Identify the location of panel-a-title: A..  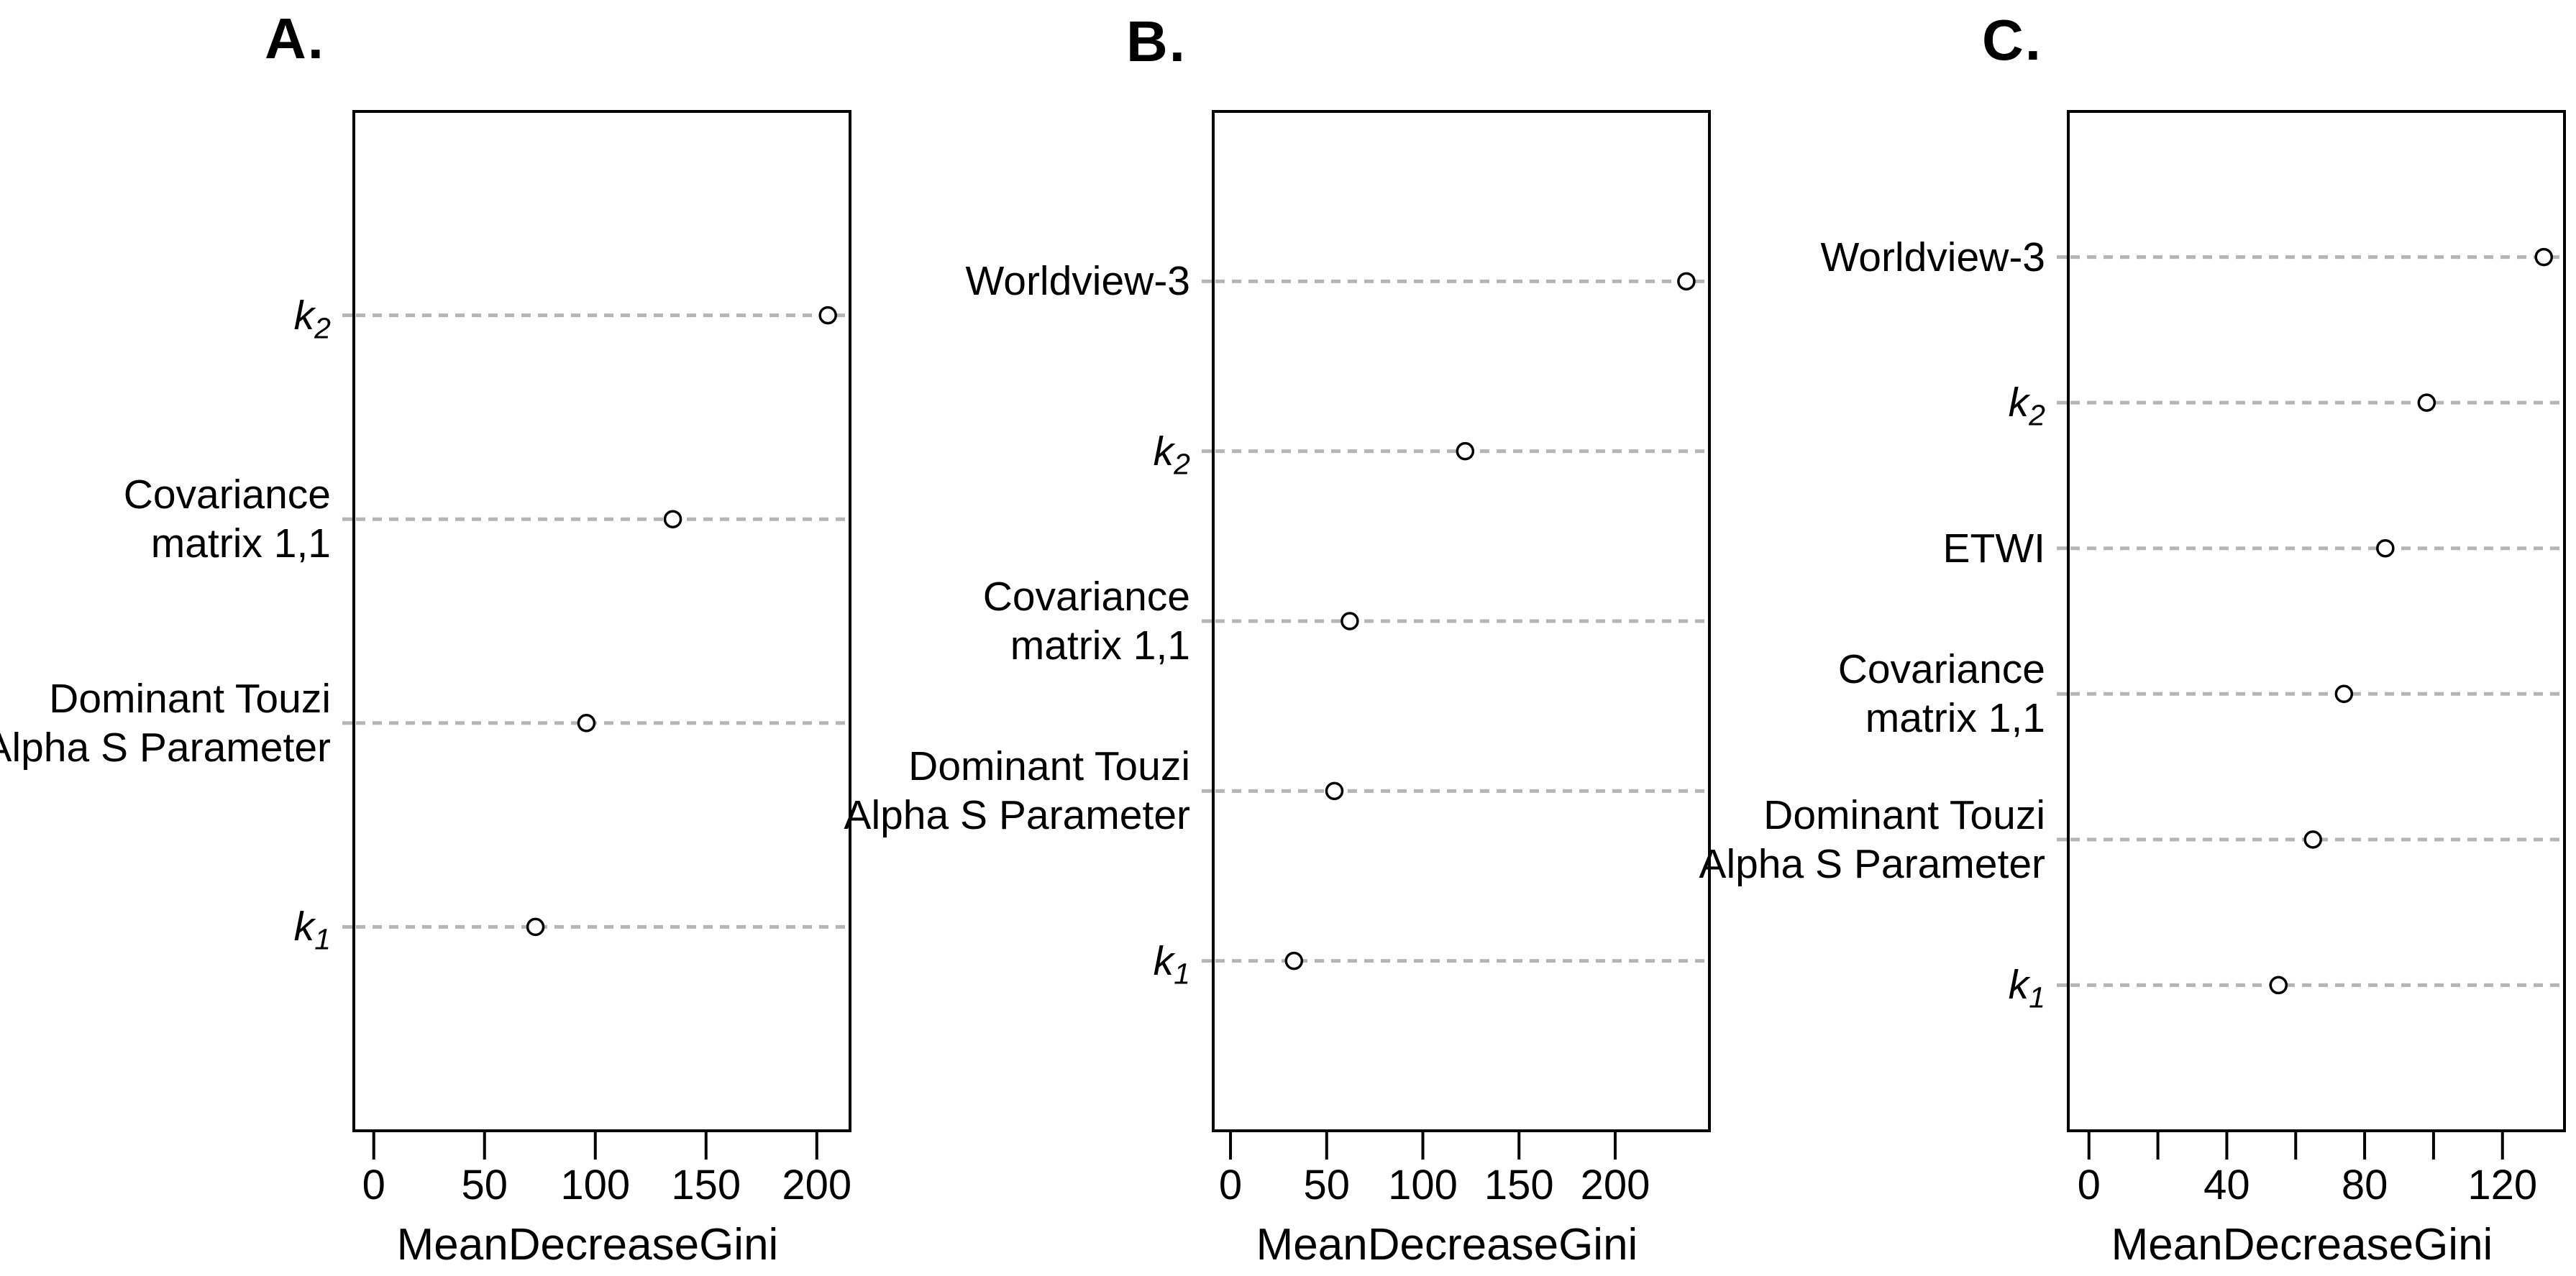
(295, 38).